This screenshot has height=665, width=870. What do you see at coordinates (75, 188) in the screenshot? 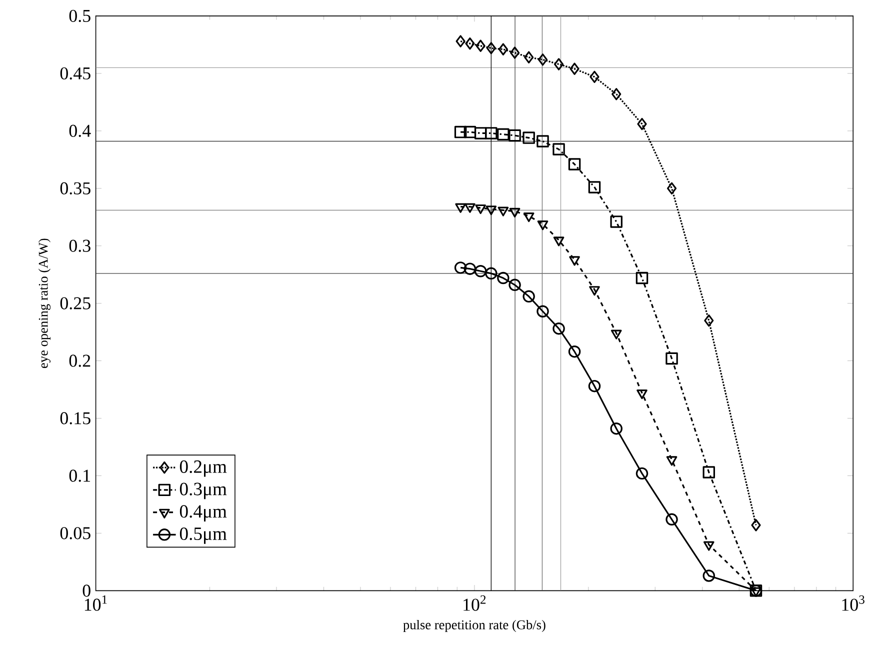
I see `y-tick-label: 0.35` at bounding box center [75, 188].